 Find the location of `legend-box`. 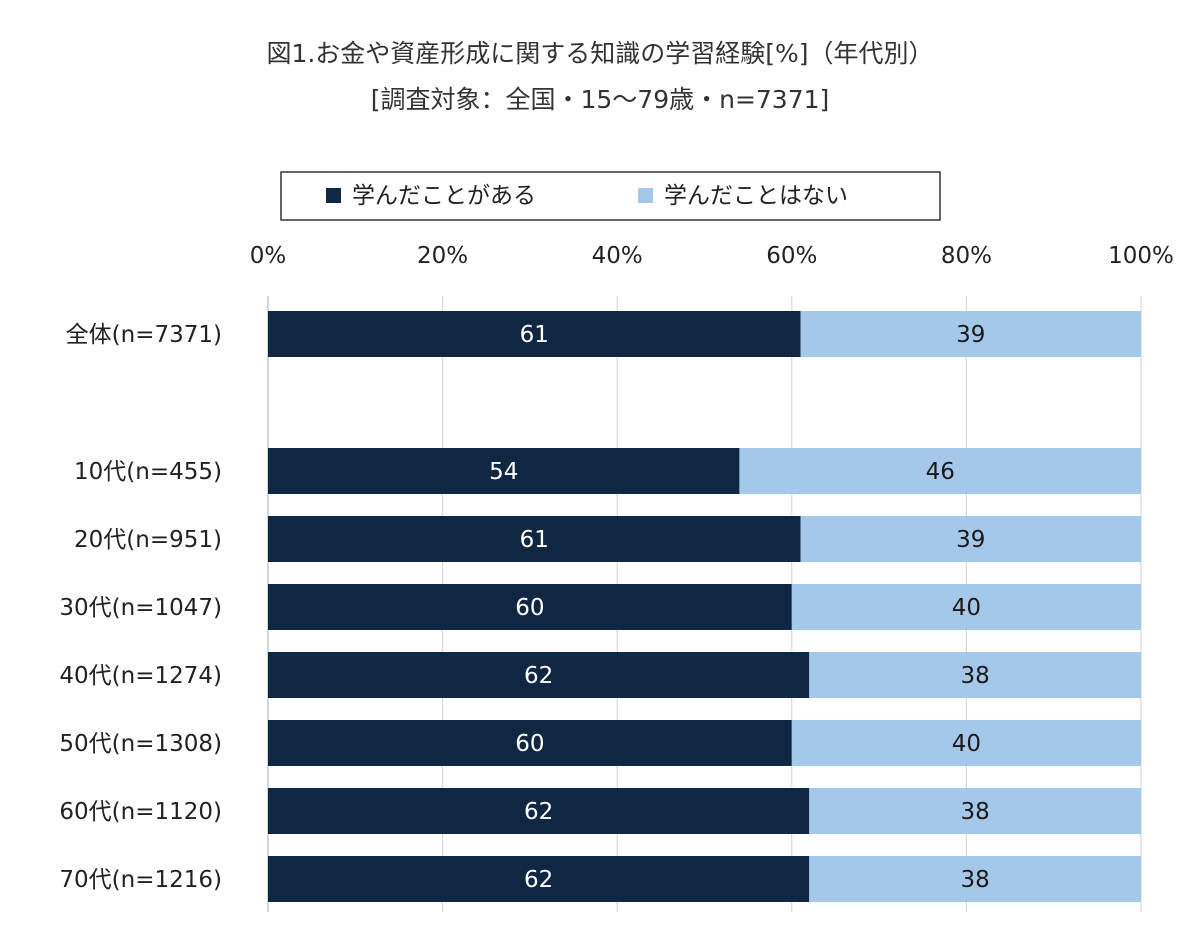

legend-box is located at coordinates (610, 196).